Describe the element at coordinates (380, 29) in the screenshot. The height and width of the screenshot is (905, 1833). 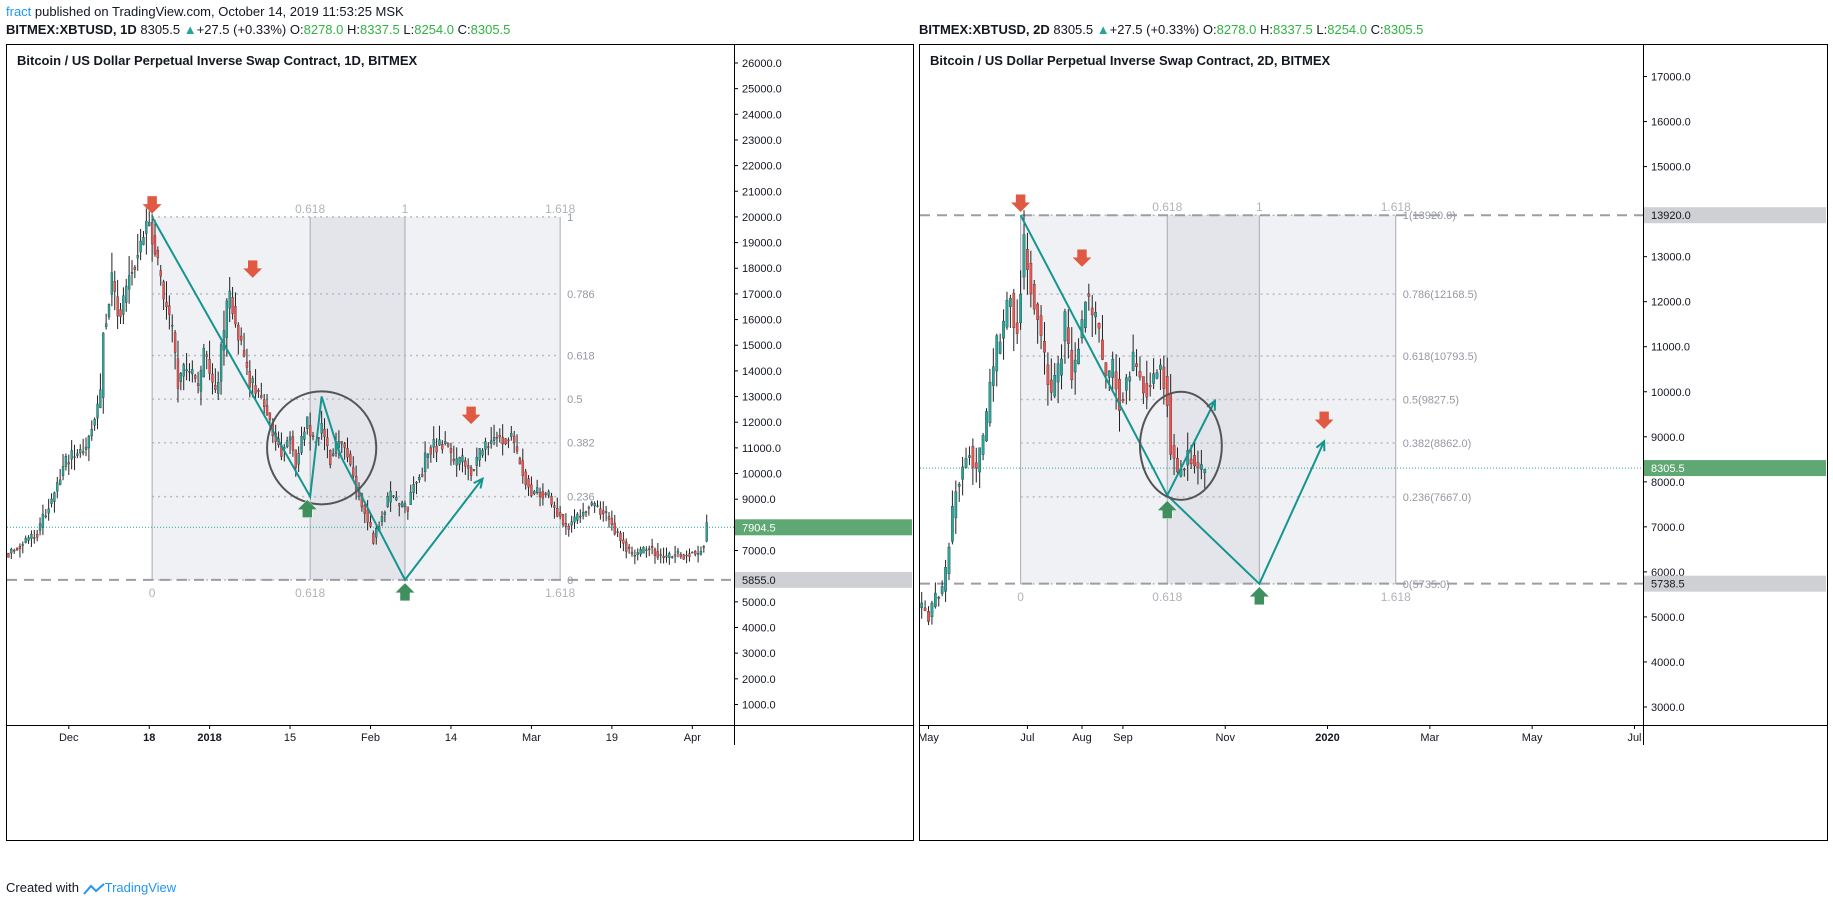
I see `high-value: 8337.5` at that location.